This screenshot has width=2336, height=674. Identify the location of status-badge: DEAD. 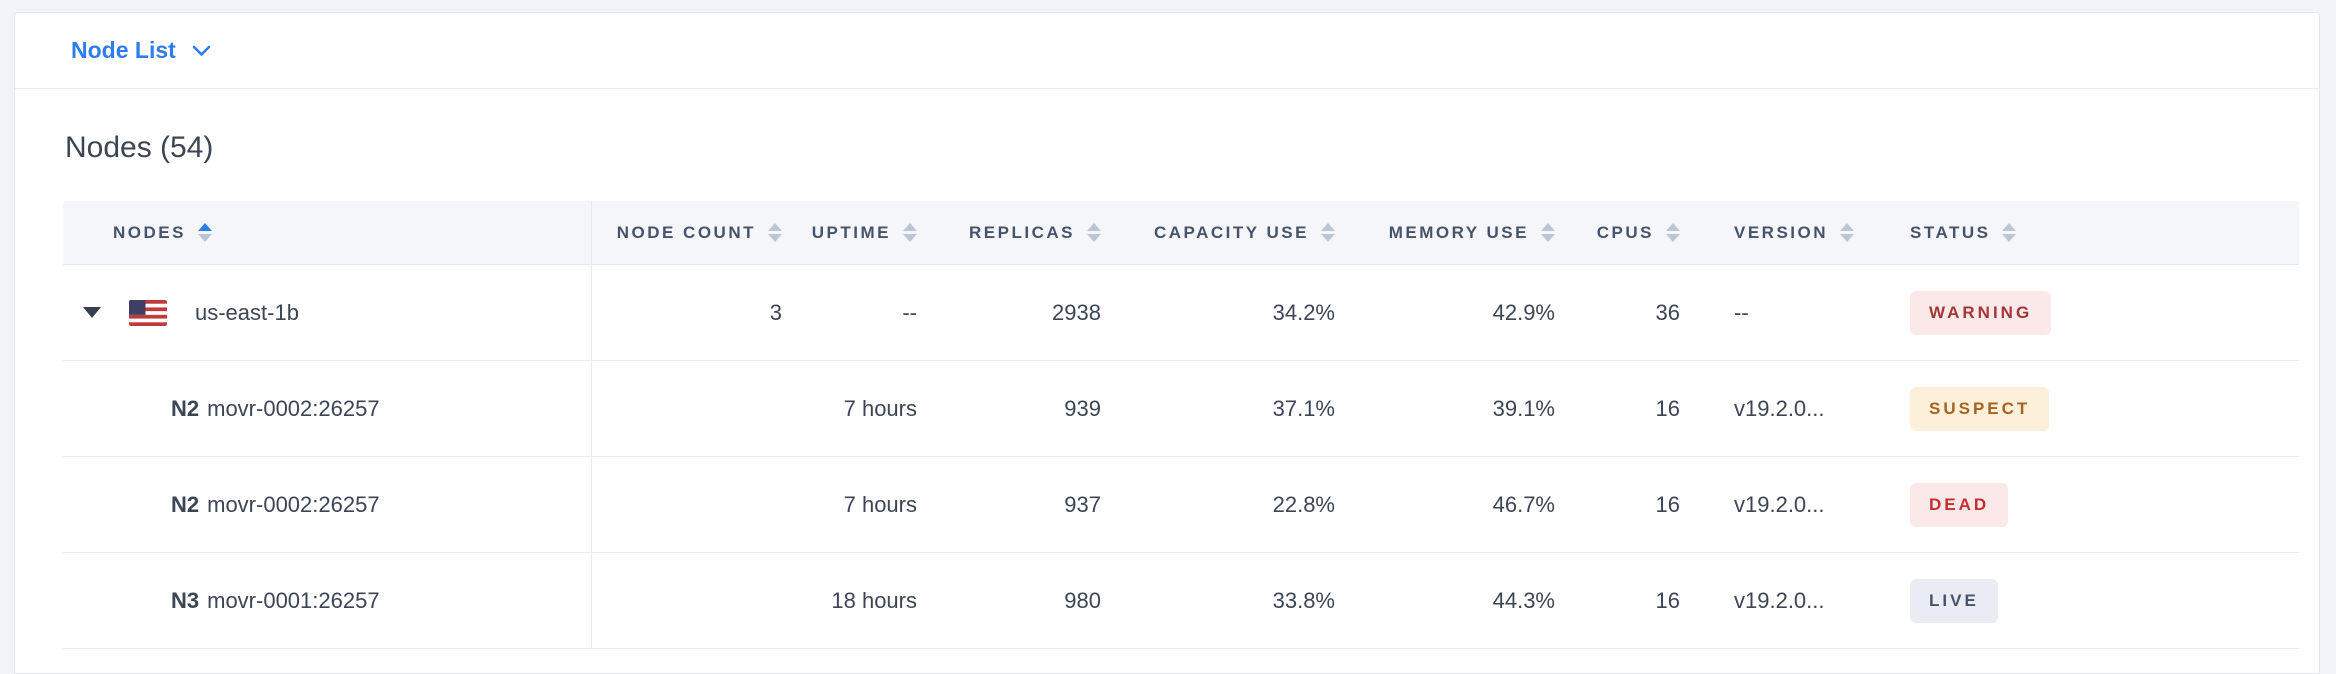
(1959, 504).